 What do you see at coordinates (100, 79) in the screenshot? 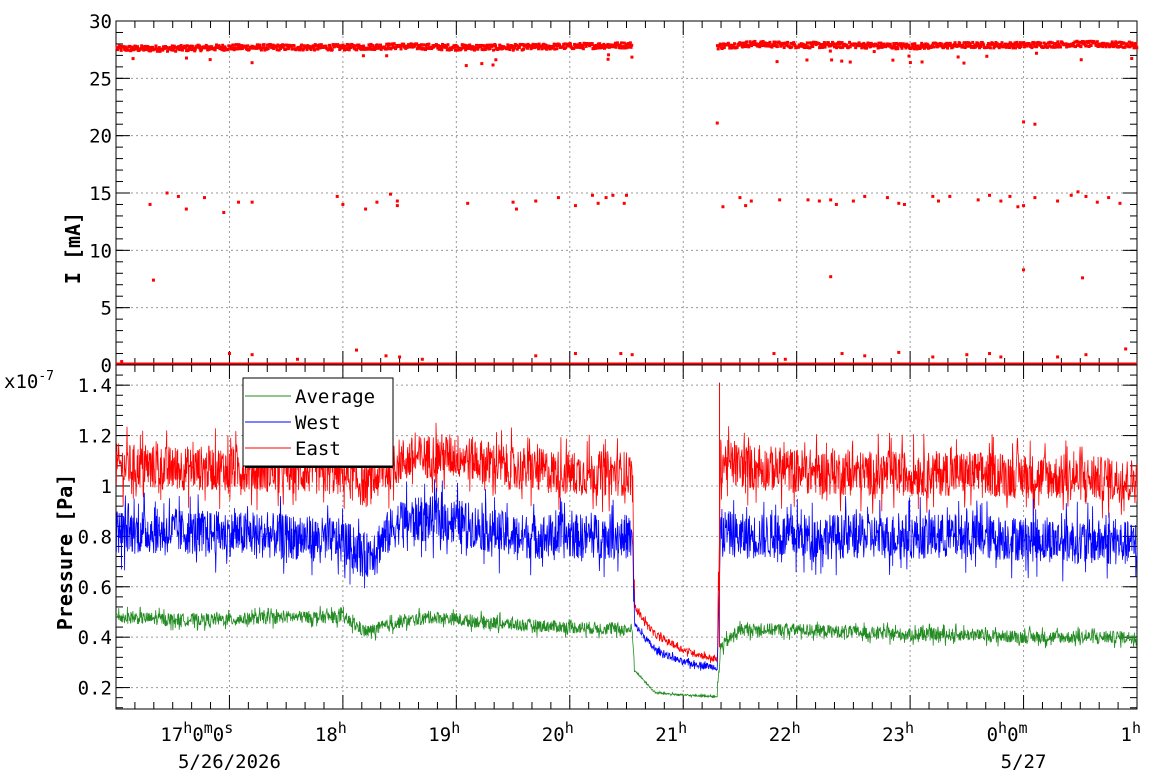
I see `current-ytick-label: 25` at bounding box center [100, 79].